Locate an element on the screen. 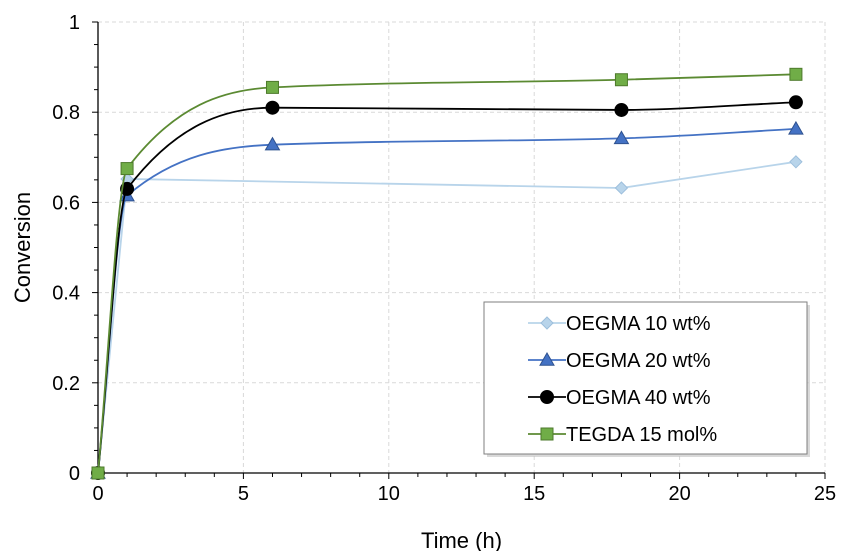  y-tick-label: 0.8 is located at coordinates (66, 113).